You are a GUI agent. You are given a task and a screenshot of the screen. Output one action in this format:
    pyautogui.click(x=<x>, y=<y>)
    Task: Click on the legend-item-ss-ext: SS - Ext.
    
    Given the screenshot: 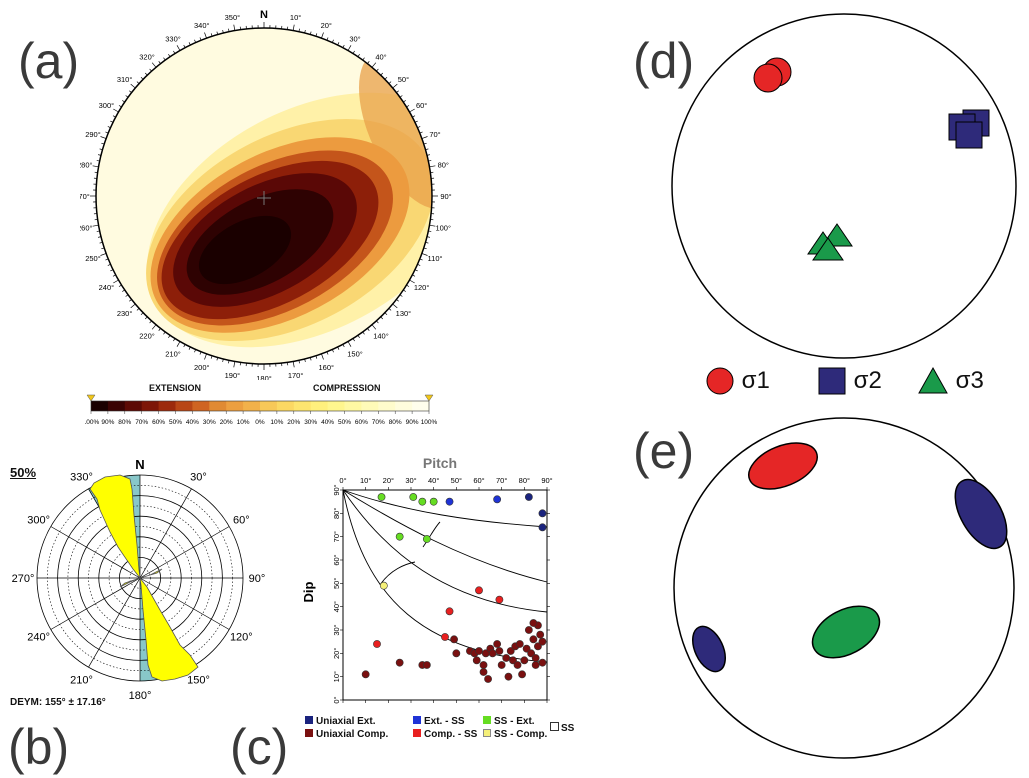 What is the action you would take?
    pyautogui.click(x=509, y=721)
    